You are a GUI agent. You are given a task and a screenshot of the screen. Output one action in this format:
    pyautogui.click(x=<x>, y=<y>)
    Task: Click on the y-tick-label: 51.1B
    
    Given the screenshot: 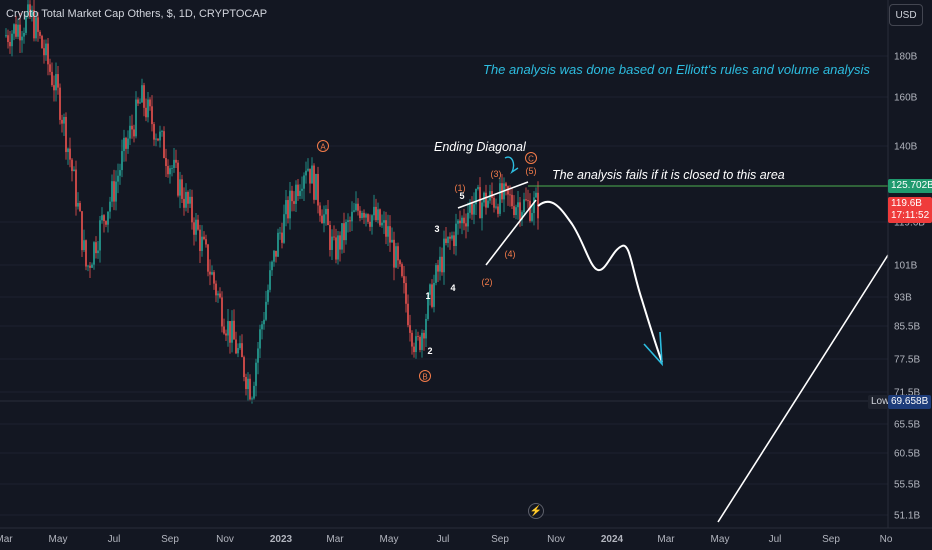 What is the action you would take?
    pyautogui.click(x=907, y=516)
    